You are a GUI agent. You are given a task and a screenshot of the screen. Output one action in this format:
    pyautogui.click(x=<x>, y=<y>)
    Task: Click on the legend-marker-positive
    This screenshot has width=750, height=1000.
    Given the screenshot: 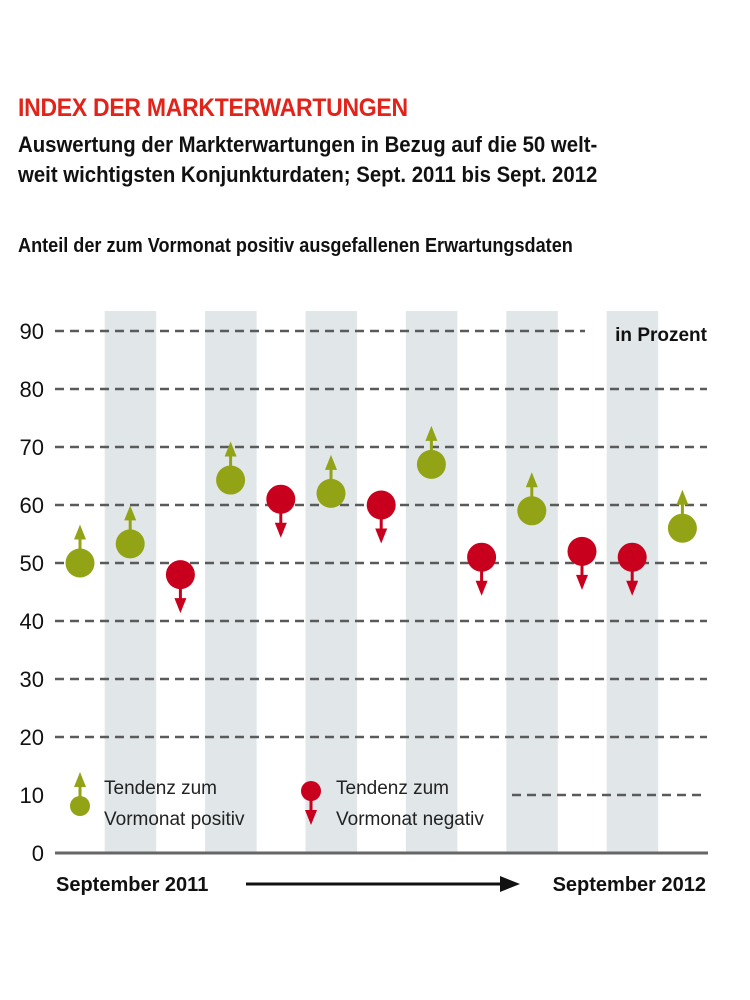 What is the action you would take?
    pyautogui.click(x=80, y=794)
    